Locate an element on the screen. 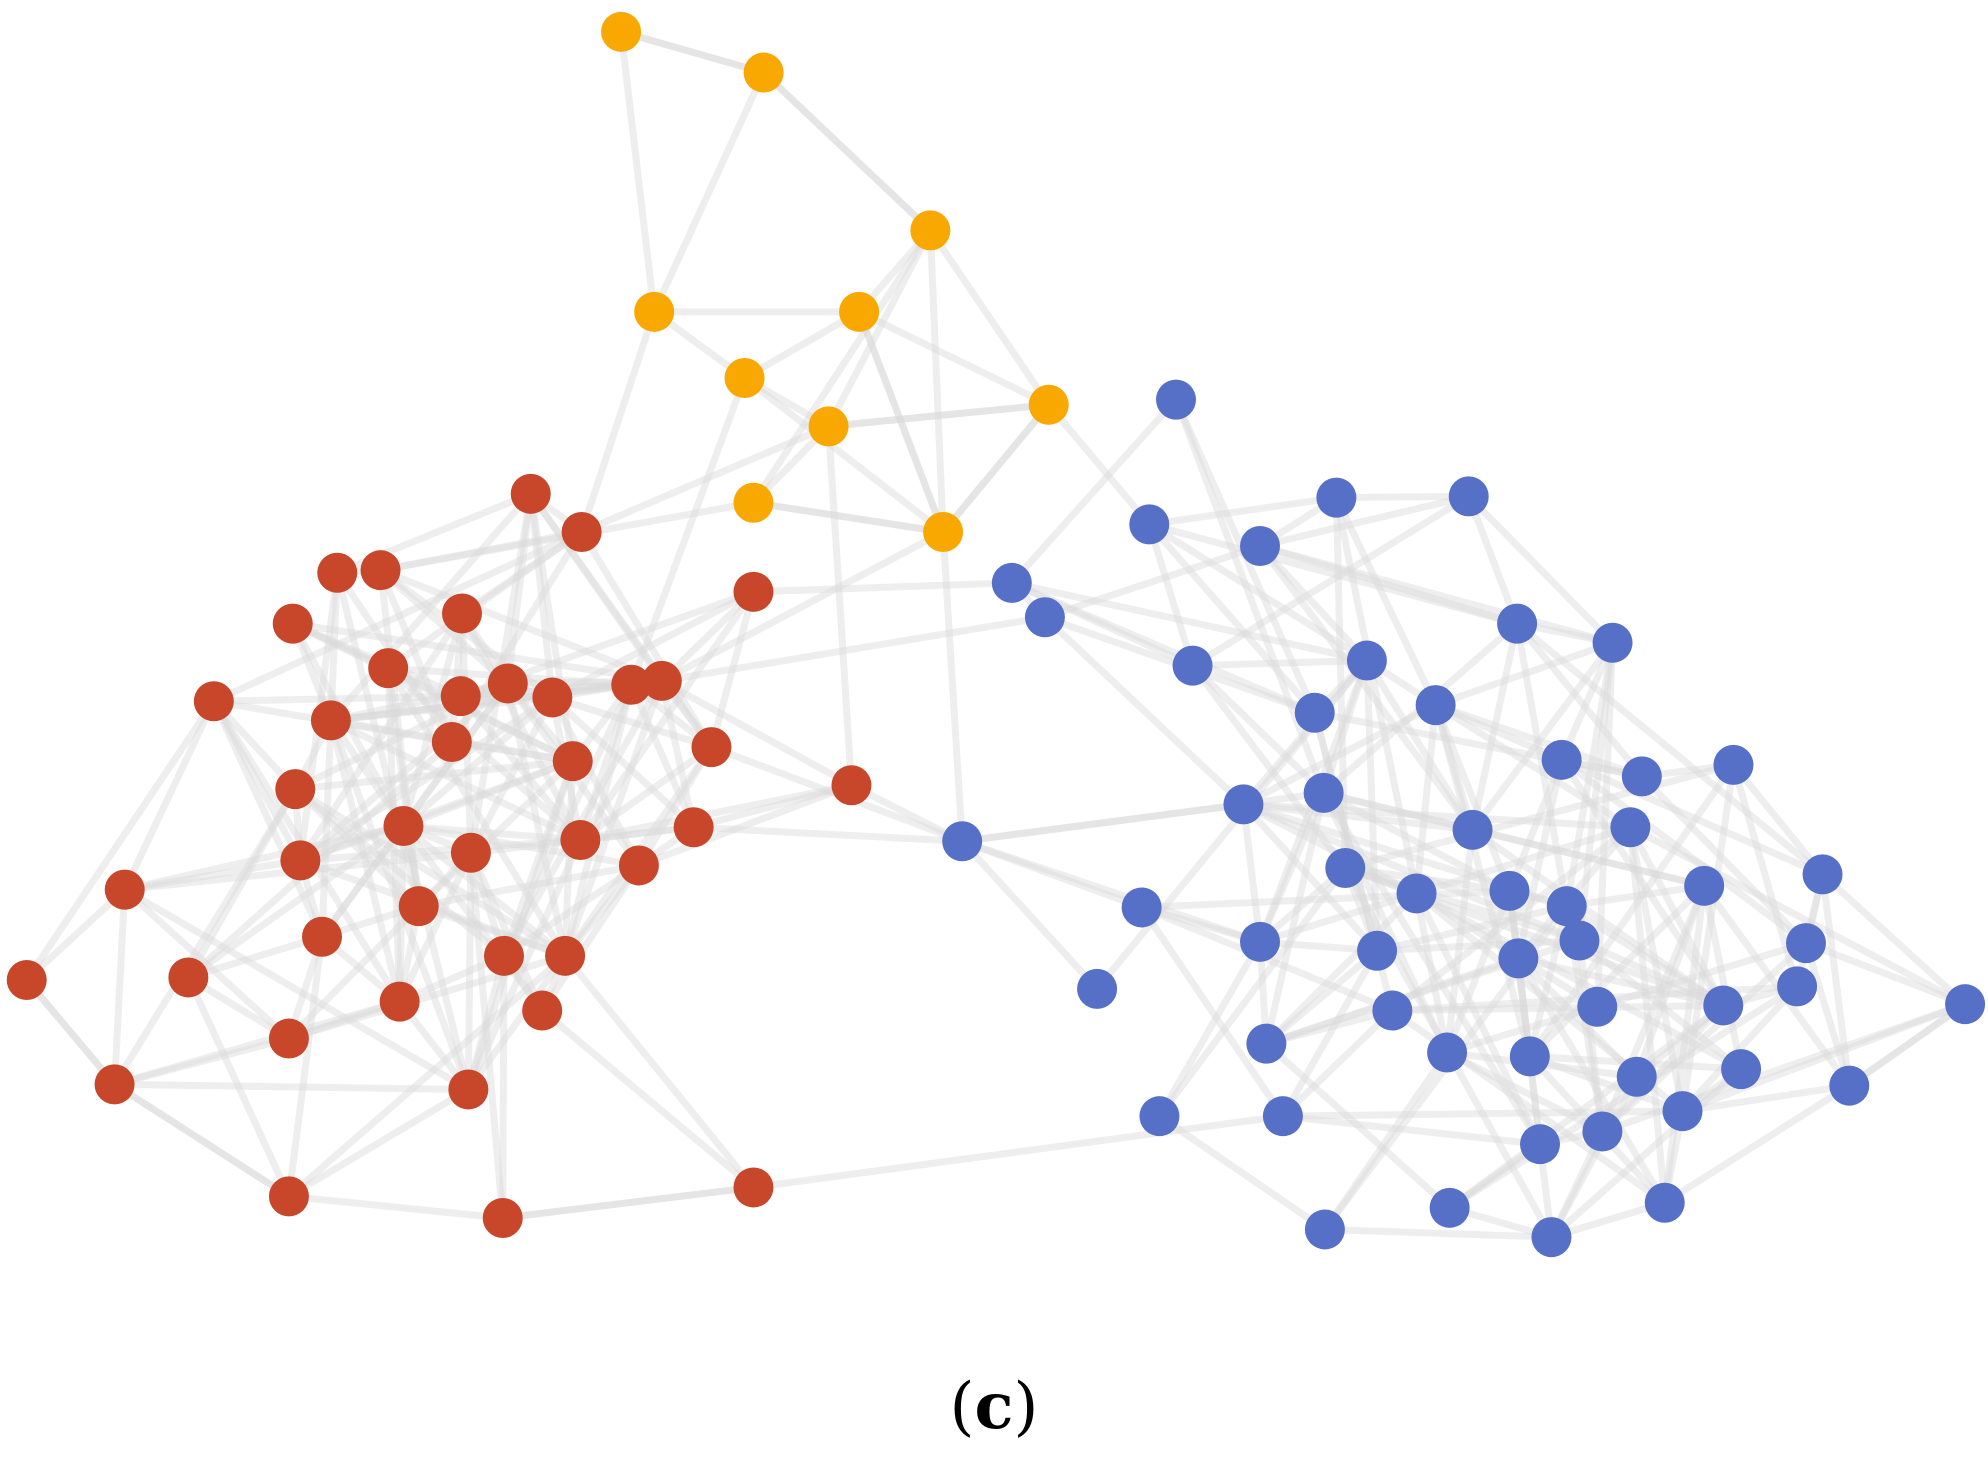  figure-caption-letter: c is located at coordinates (994, 1406).